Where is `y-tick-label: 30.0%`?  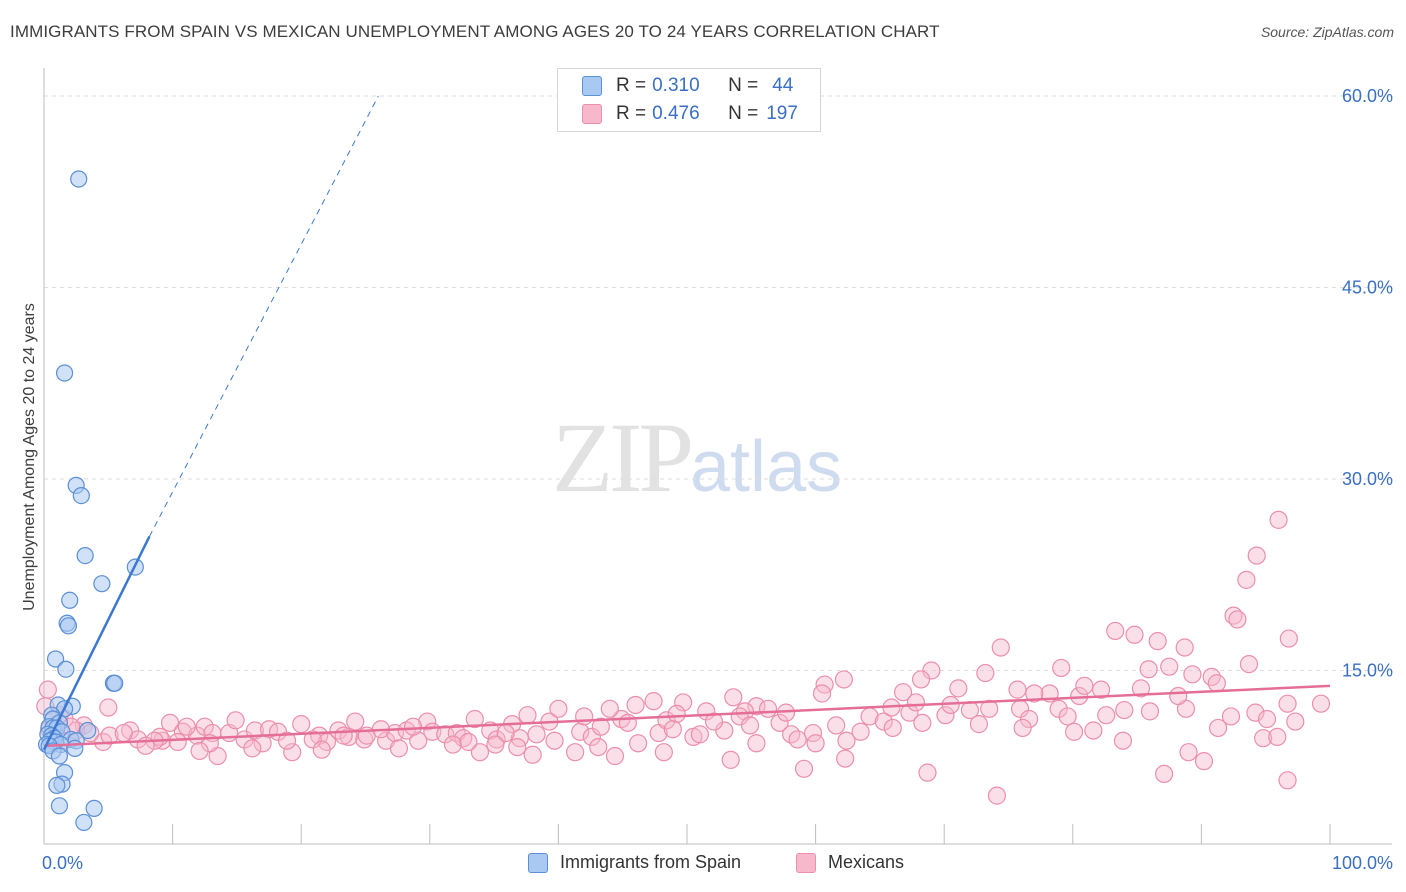 y-tick-label: 30.0% is located at coordinates (1367, 479).